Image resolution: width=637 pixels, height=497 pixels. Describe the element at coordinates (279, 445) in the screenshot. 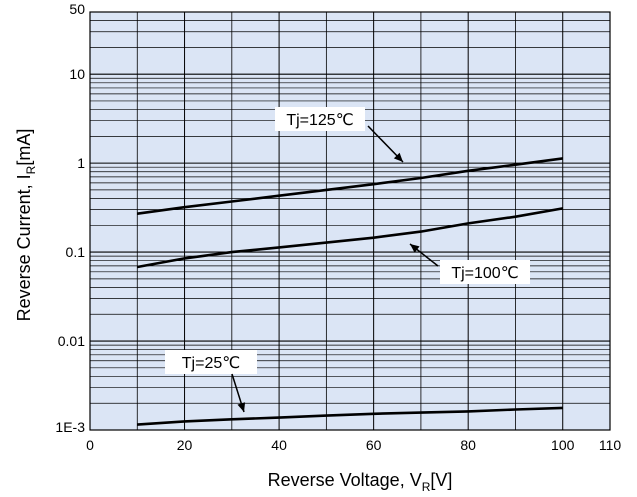

I see `x-tick-label: 40` at that location.